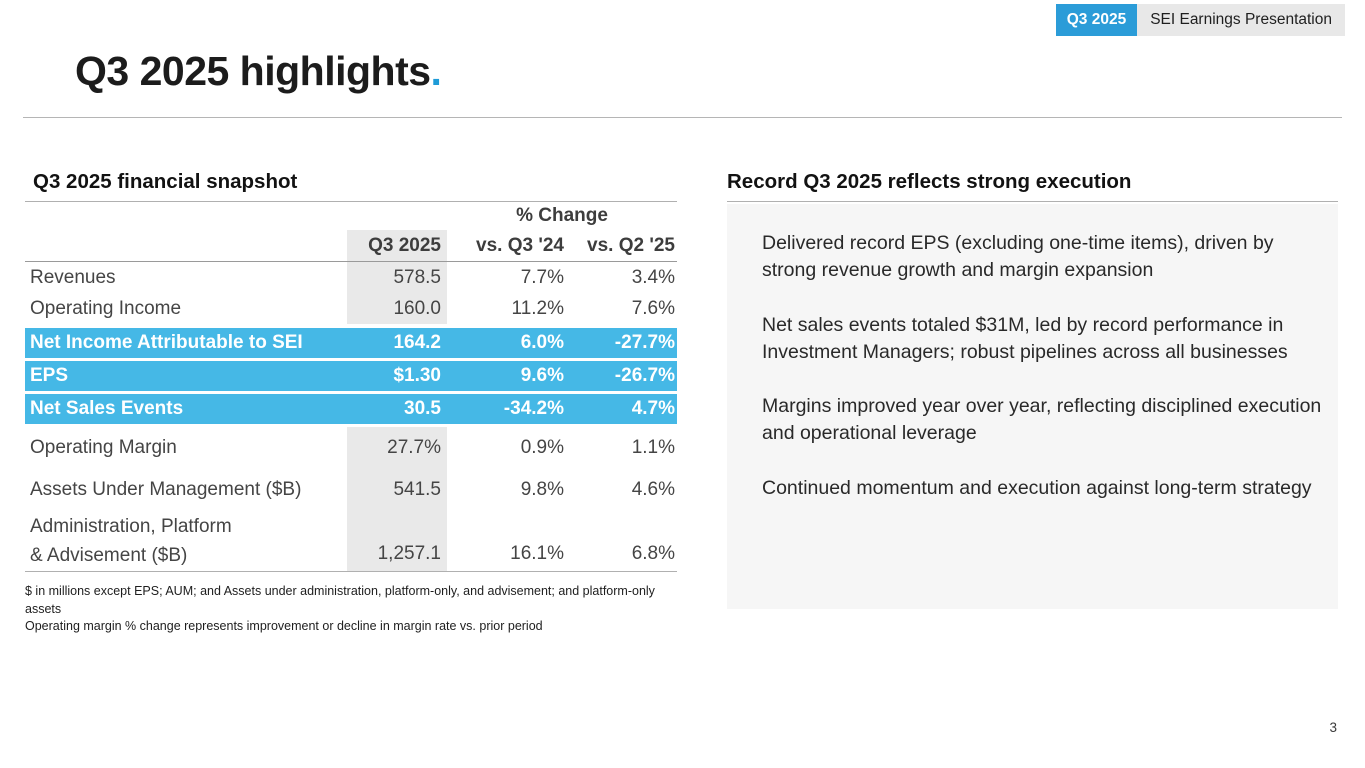 This screenshot has height=768, width=1365. I want to click on row-value: 30.5, so click(422, 408).